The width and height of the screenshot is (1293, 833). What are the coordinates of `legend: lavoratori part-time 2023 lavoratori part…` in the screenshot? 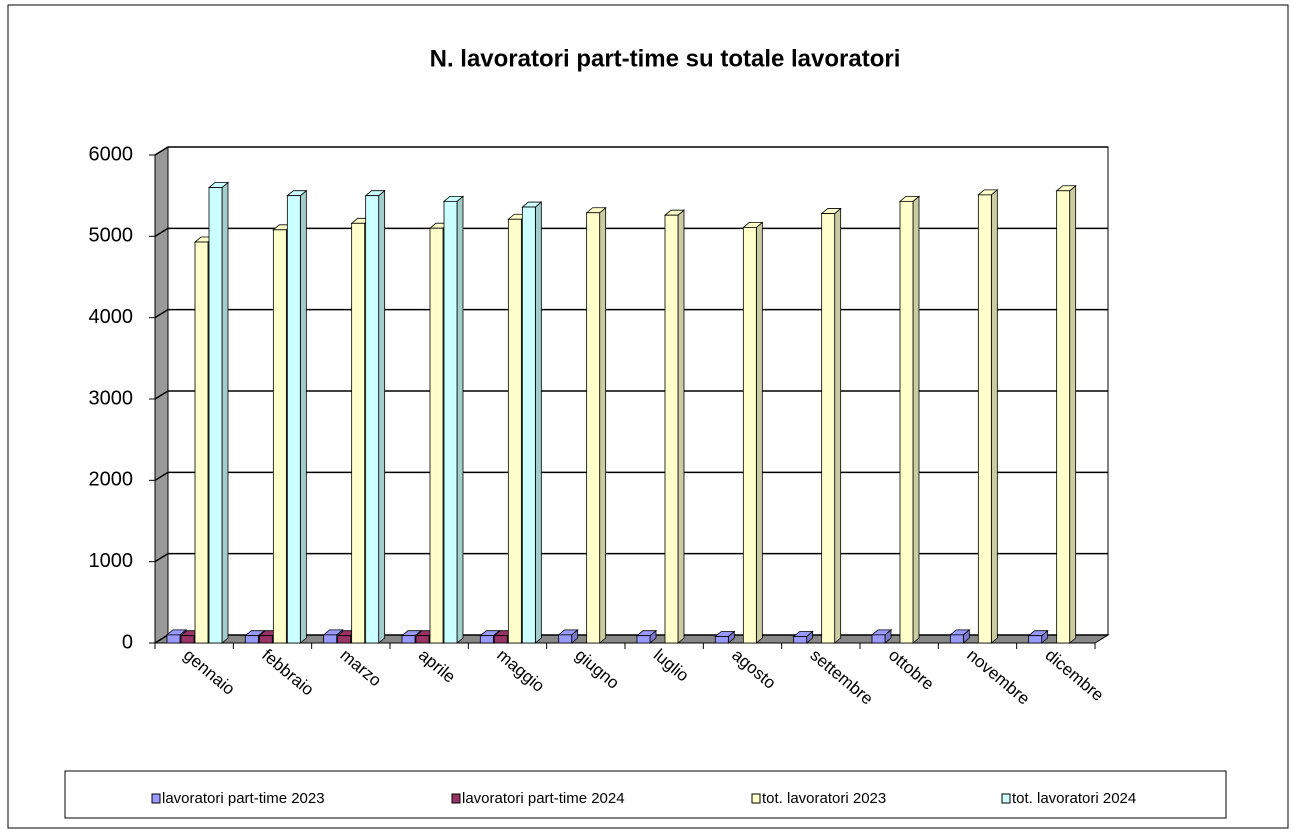 It's located at (643, 798).